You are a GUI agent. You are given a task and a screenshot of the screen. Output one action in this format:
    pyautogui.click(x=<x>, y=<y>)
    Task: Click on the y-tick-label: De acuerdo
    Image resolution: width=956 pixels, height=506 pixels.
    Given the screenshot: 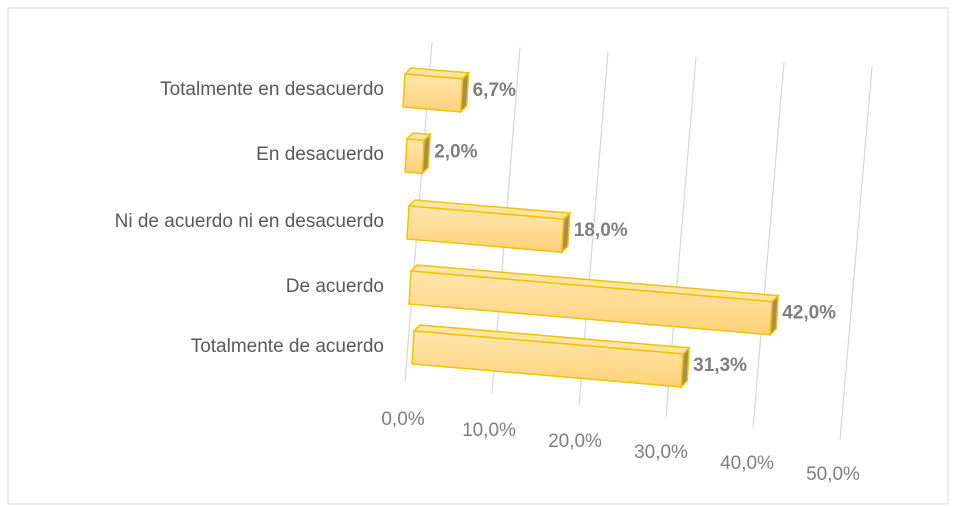 What is the action you would take?
    pyautogui.click(x=335, y=286)
    